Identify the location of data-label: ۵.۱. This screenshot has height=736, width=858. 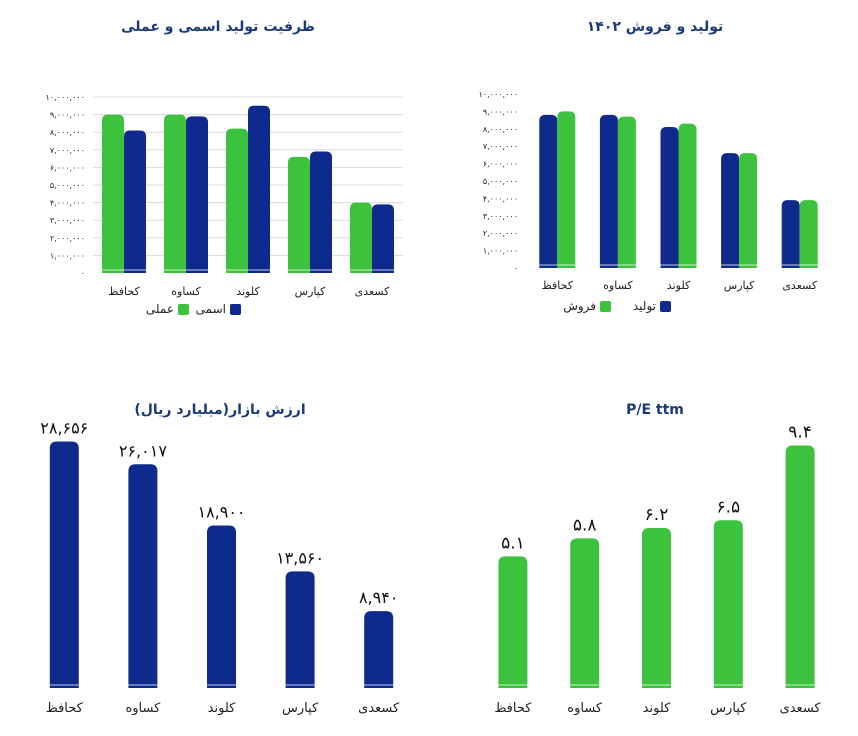
(513, 543).